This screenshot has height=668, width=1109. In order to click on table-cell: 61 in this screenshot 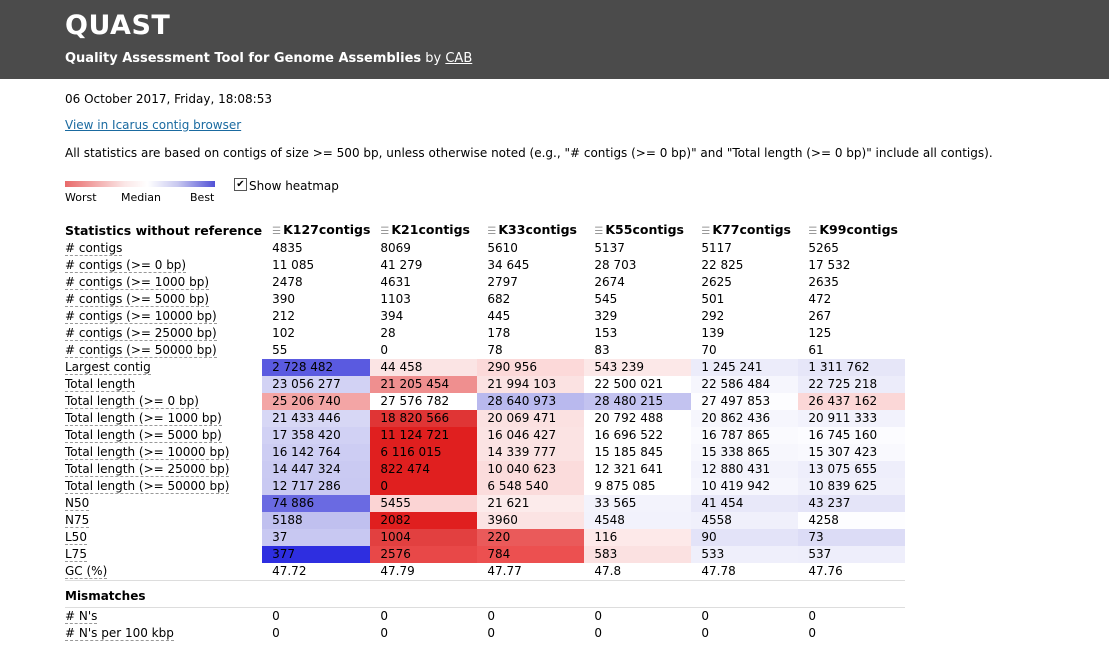, I will do `click(816, 350)`.